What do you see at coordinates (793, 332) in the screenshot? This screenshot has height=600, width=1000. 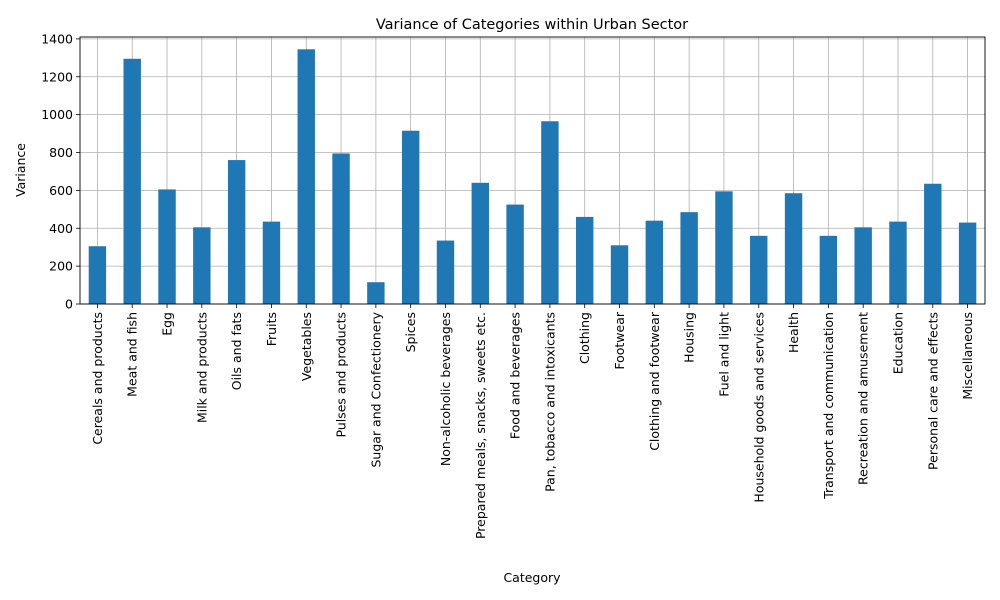 I see `x-tick-label: Health` at bounding box center [793, 332].